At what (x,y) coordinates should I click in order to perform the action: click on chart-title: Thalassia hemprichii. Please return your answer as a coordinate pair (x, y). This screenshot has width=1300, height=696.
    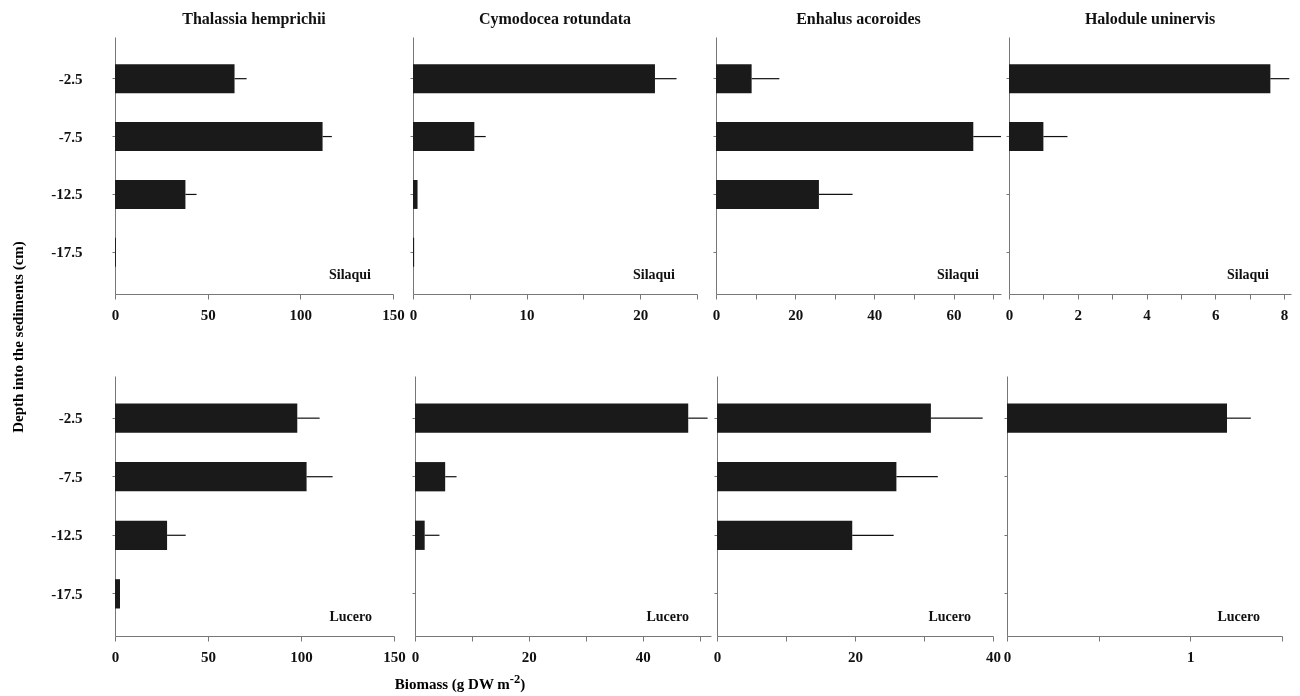
    Looking at the image, I should click on (254, 19).